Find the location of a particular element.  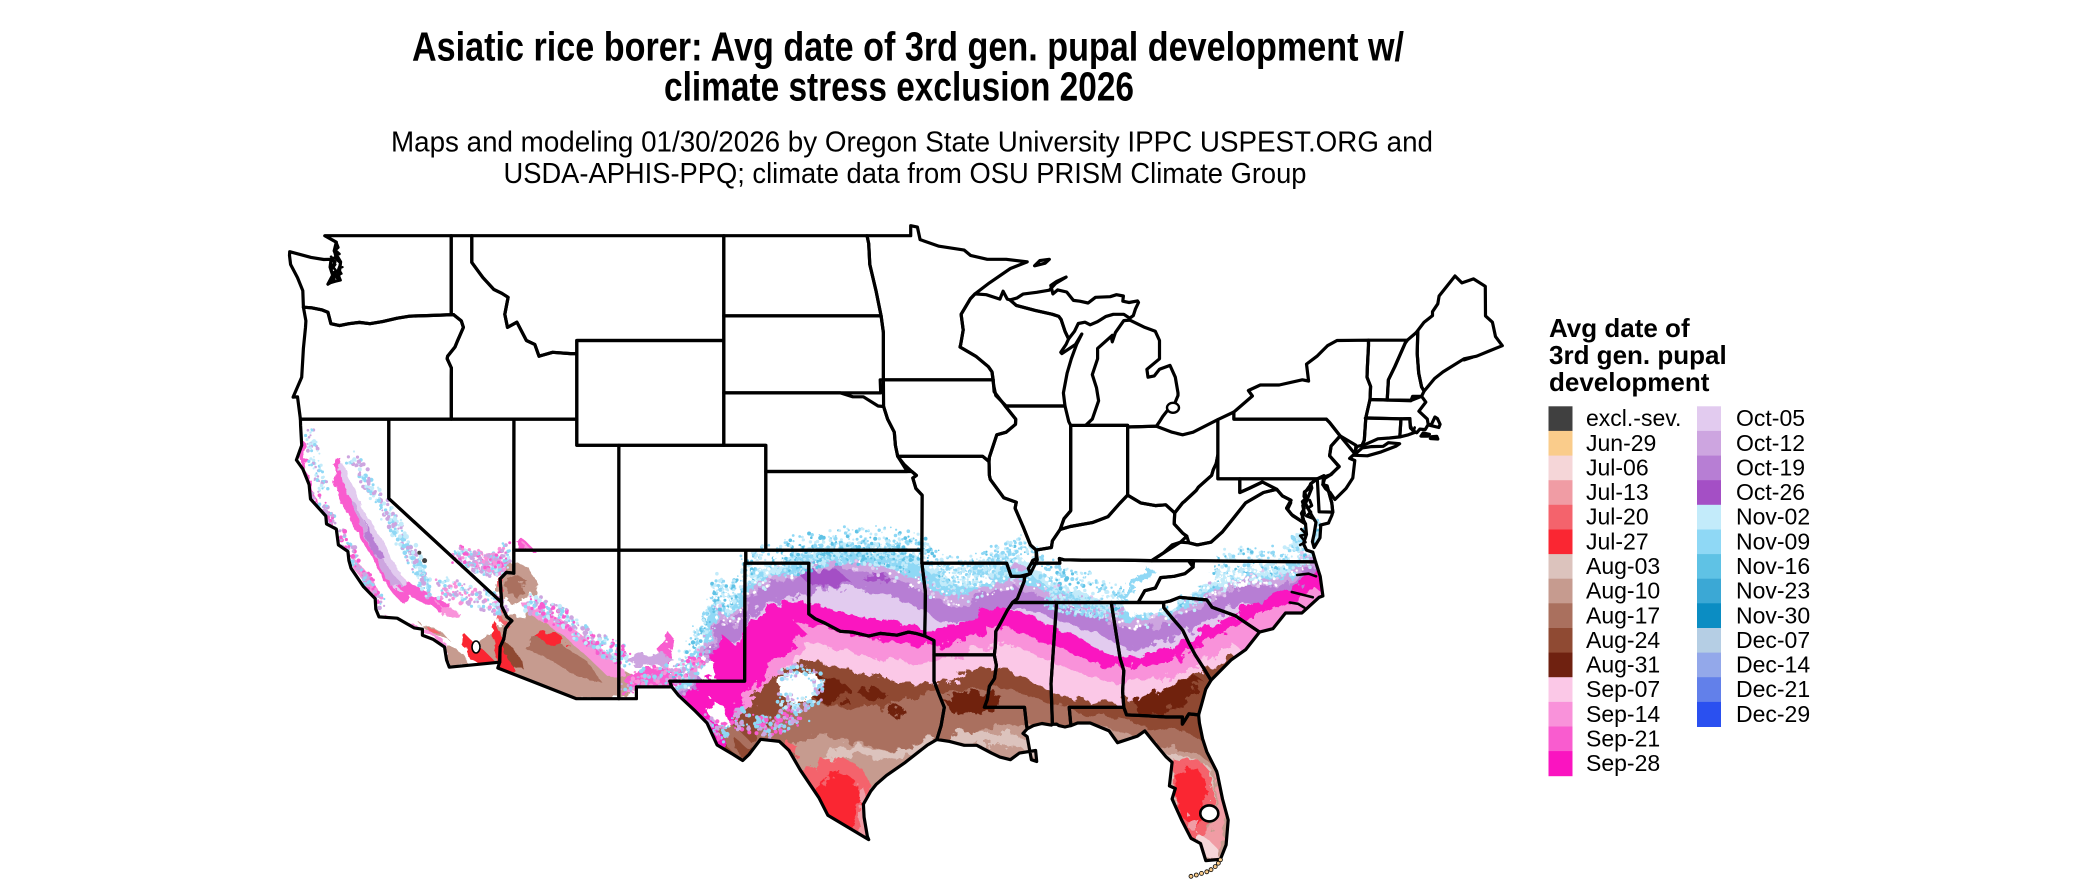

svg-text: Nov-02 is located at coordinates (1773, 517).